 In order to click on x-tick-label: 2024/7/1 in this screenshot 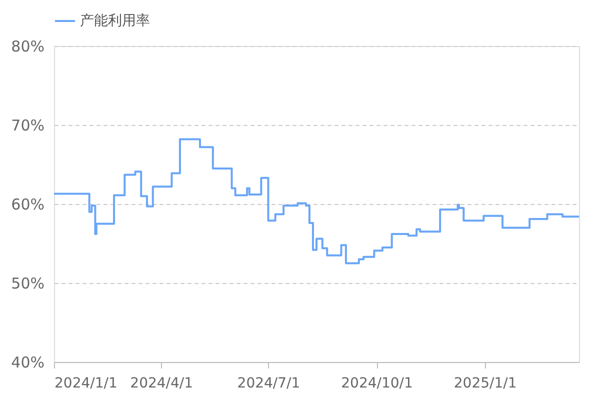, I will do `click(268, 384)`.